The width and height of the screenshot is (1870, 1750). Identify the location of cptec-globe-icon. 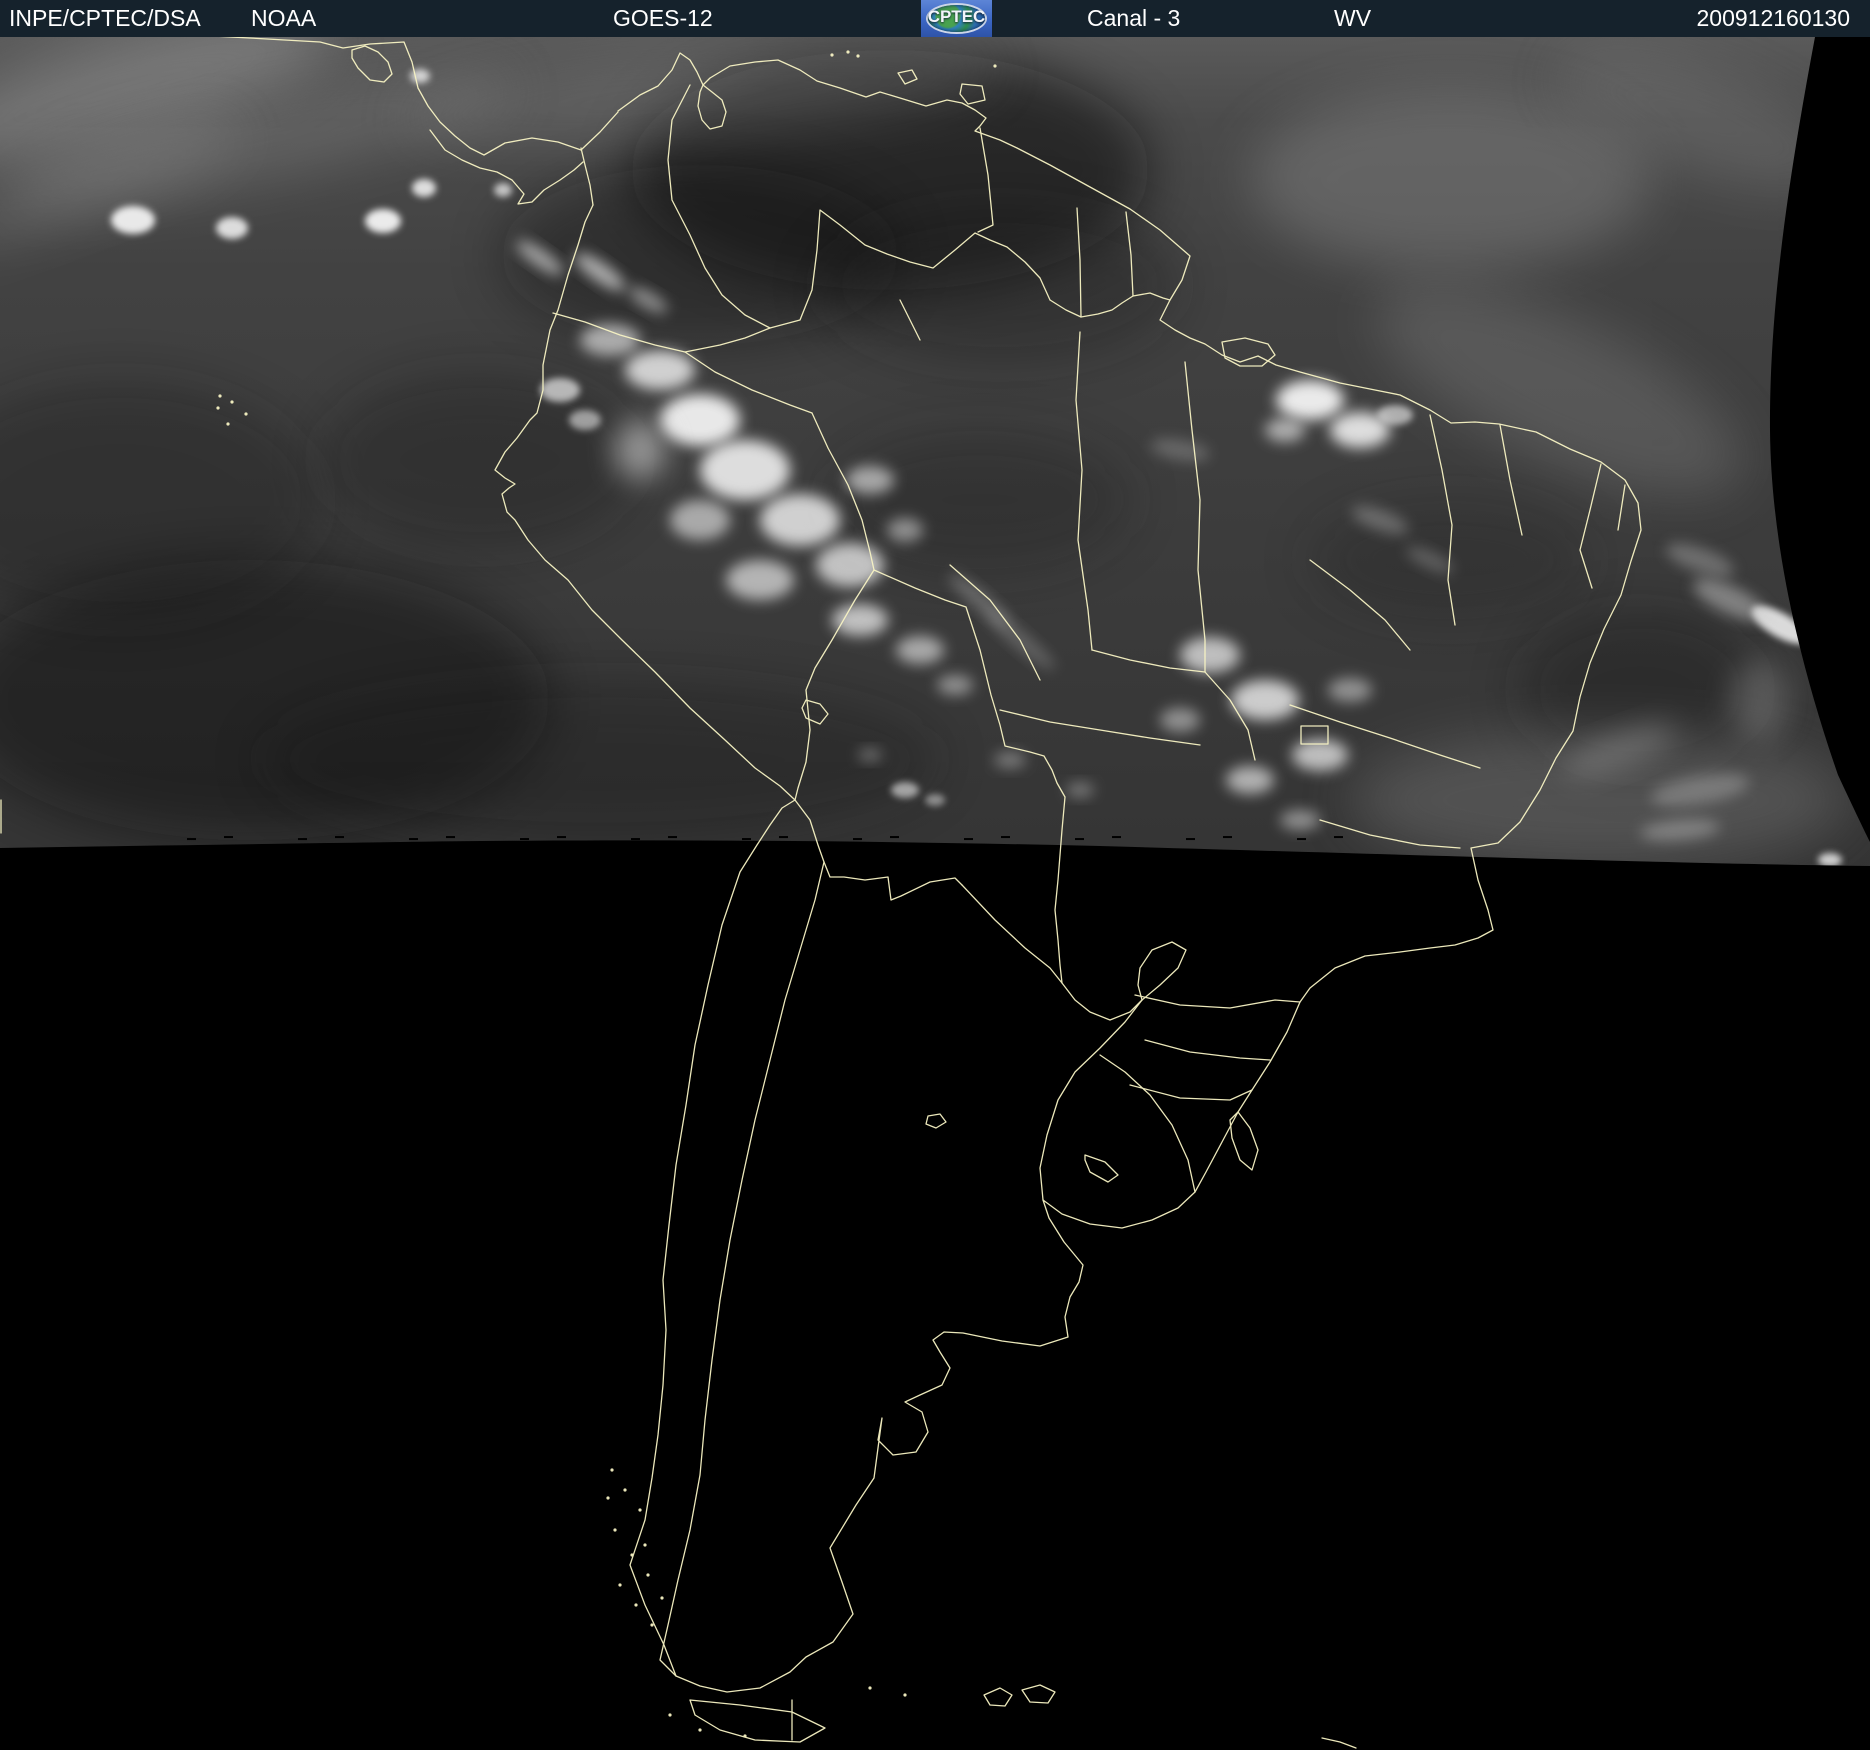
(956, 18).